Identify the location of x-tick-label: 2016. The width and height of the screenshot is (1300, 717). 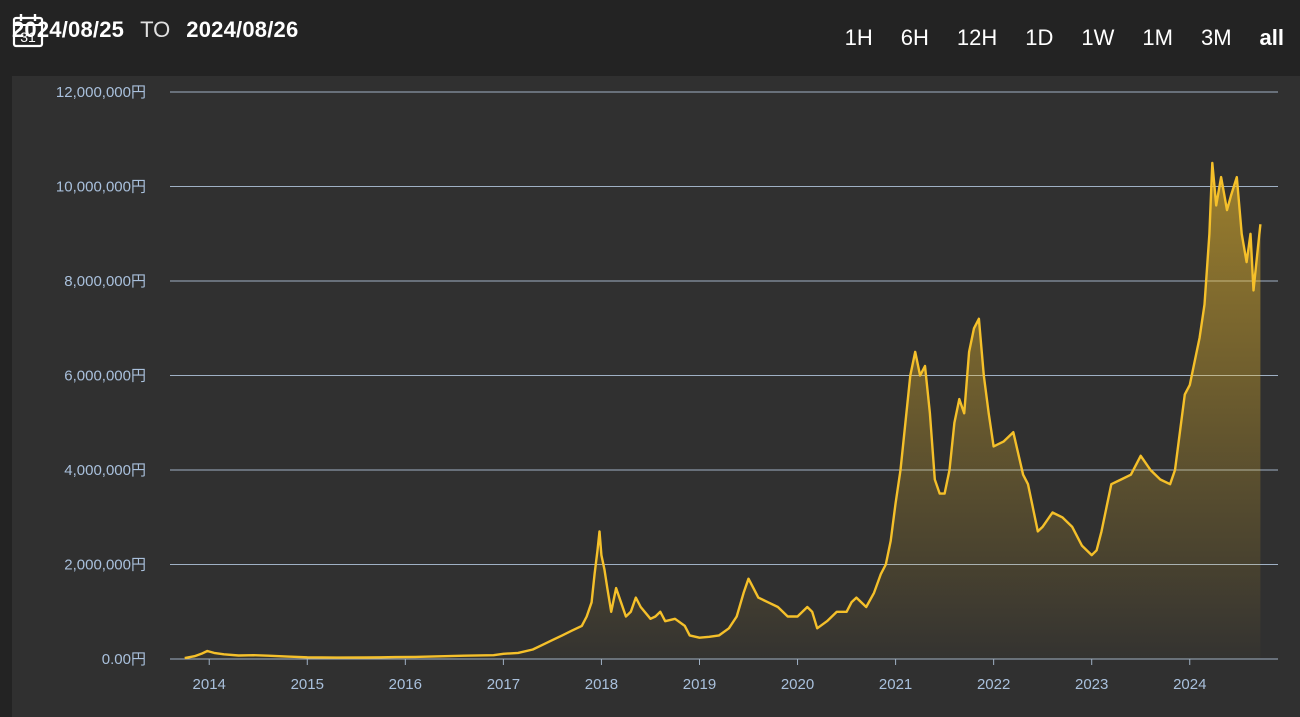
(405, 684).